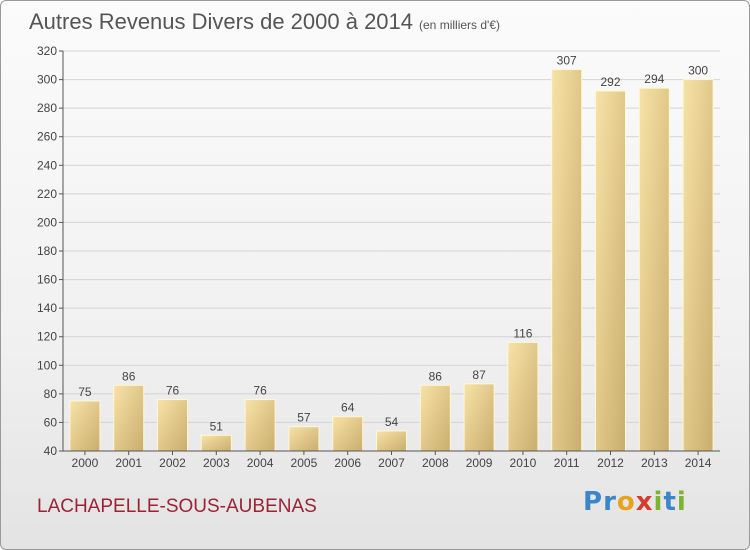 This screenshot has width=750, height=550. What do you see at coordinates (51, 451) in the screenshot?
I see `y-tick-label: 40` at bounding box center [51, 451].